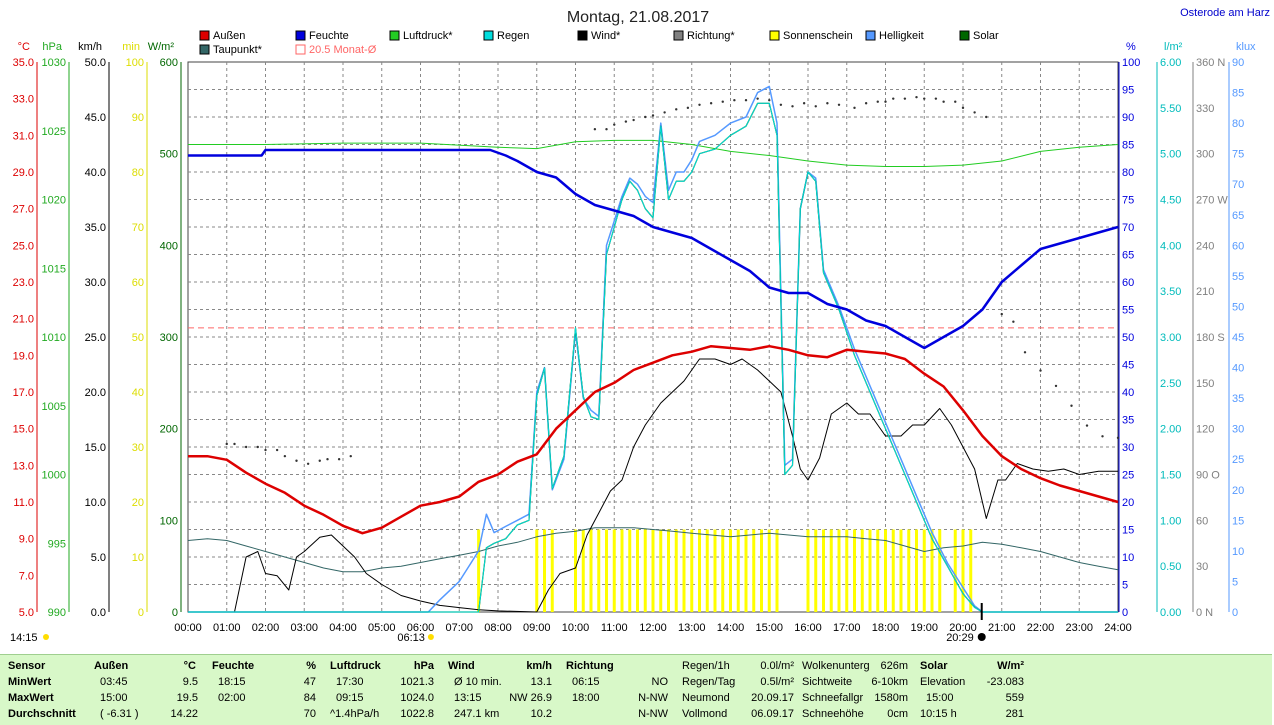  Describe the element at coordinates (421, 628) in the screenshot. I see `x-tick-label: 06:00` at that location.